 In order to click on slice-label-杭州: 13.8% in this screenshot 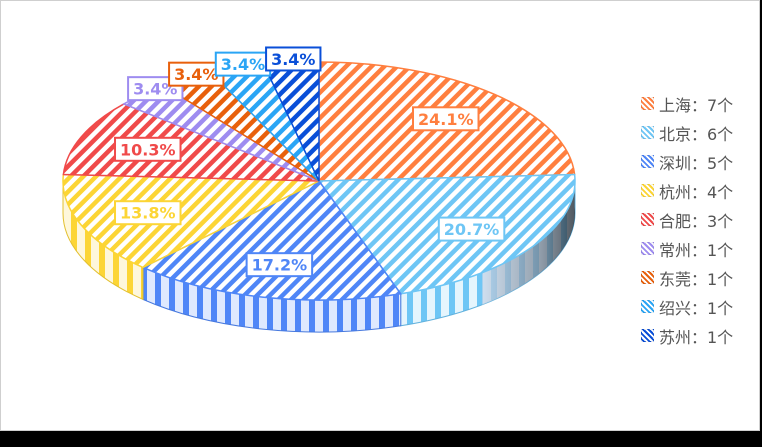, I will do `click(148, 213)`.